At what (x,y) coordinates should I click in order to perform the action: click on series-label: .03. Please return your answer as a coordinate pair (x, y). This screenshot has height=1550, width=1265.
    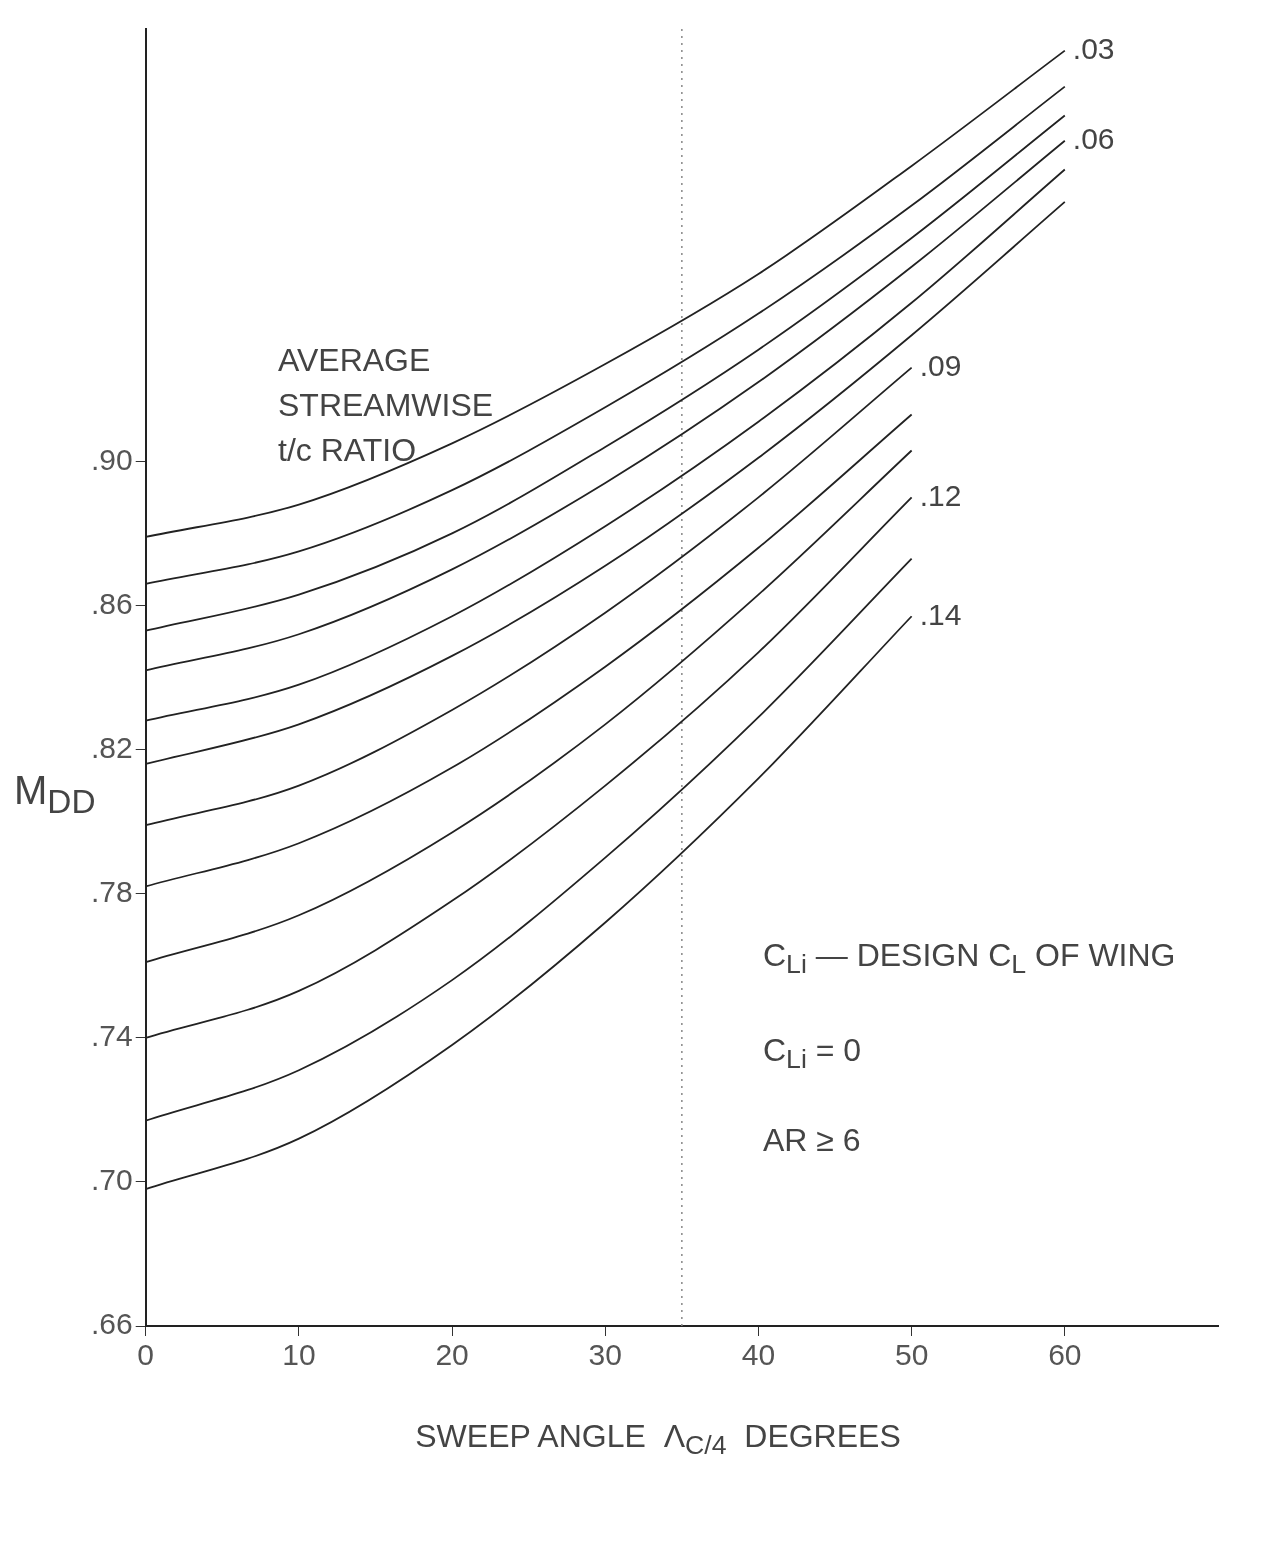
    Looking at the image, I should click on (1093, 48).